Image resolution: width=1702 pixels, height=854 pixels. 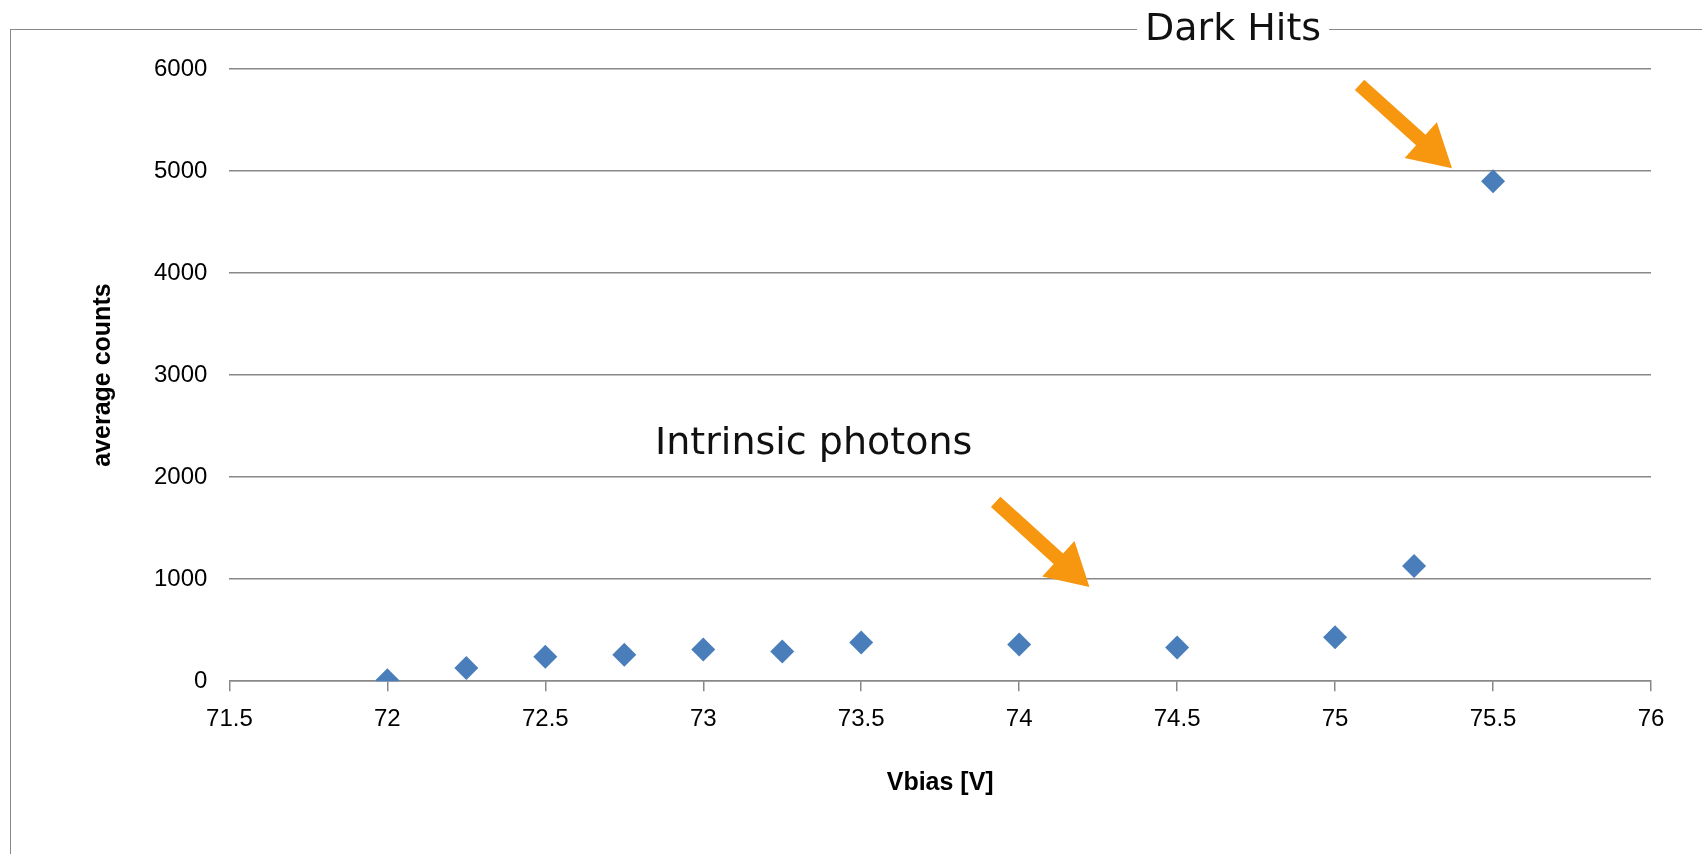 What do you see at coordinates (1019, 718) in the screenshot?
I see `x-tick-label: 74` at bounding box center [1019, 718].